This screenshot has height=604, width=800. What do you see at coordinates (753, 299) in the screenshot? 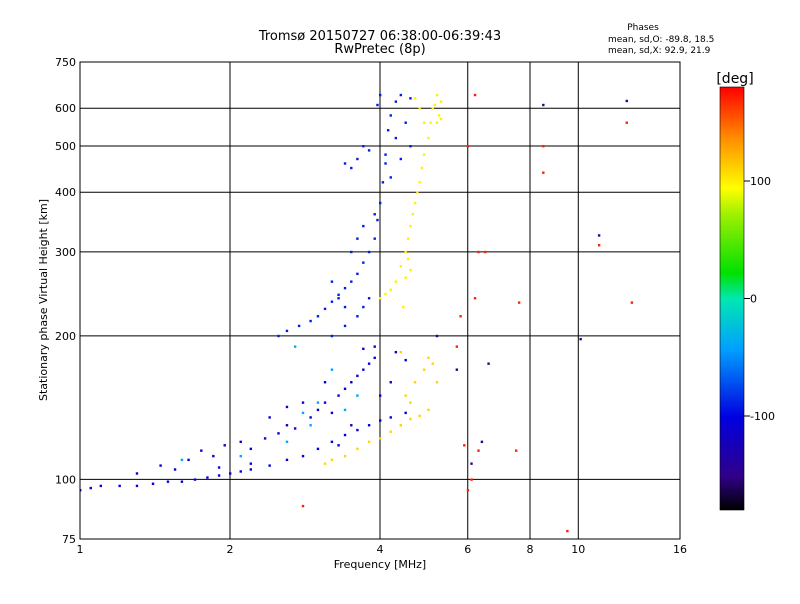
I see `colorbar-tick-label: 0` at bounding box center [753, 299].